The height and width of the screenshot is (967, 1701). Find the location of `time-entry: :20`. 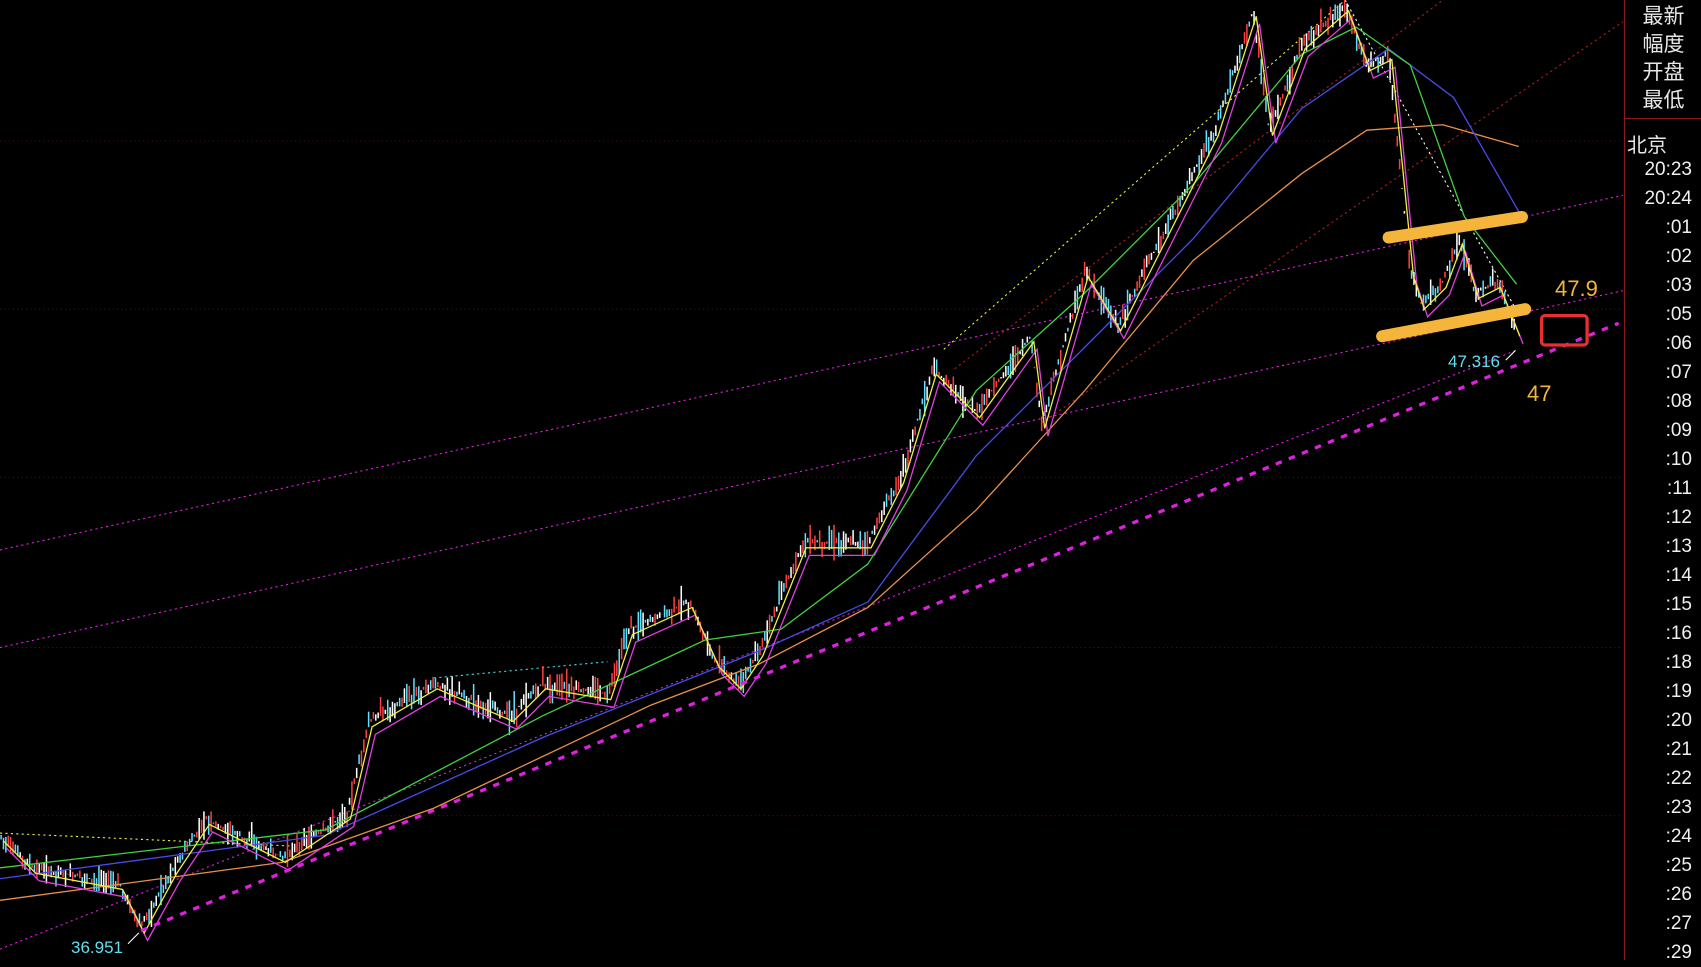

time-entry: :20 is located at coordinates (1678, 720).